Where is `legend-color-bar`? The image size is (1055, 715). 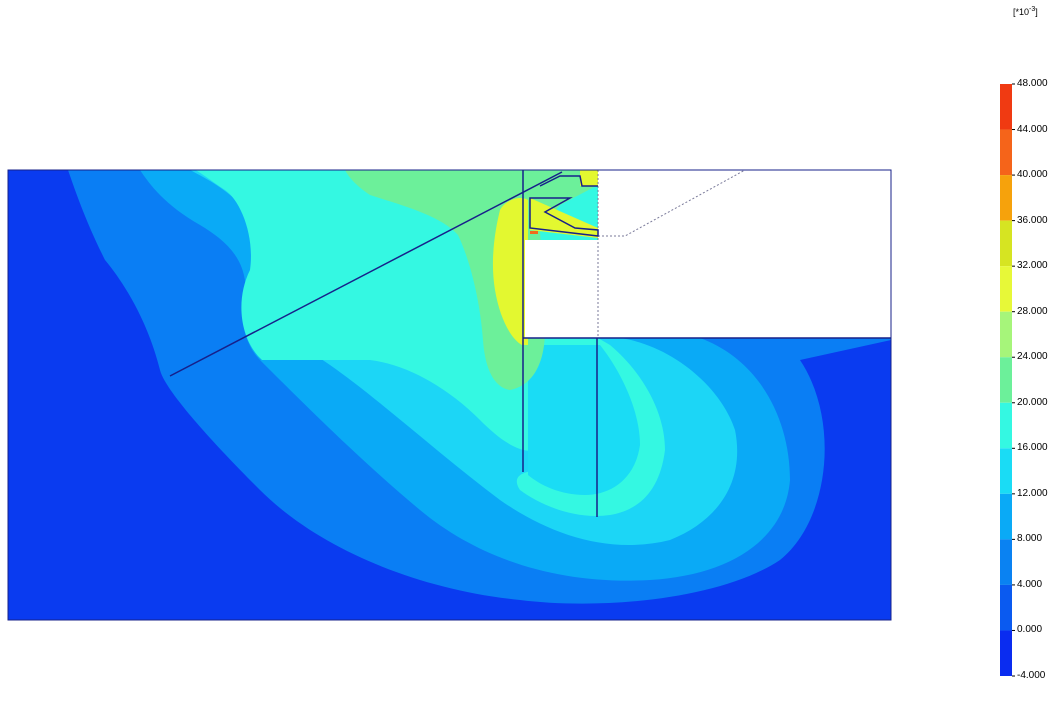
legend-color-bar is located at coordinates (1007, 380).